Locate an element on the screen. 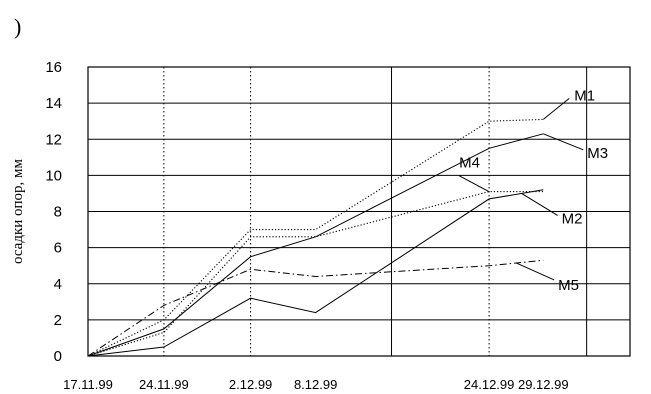 This screenshot has width=651, height=394. series-labels: M1 M3 M4 M2 M5 is located at coordinates (533, 190).